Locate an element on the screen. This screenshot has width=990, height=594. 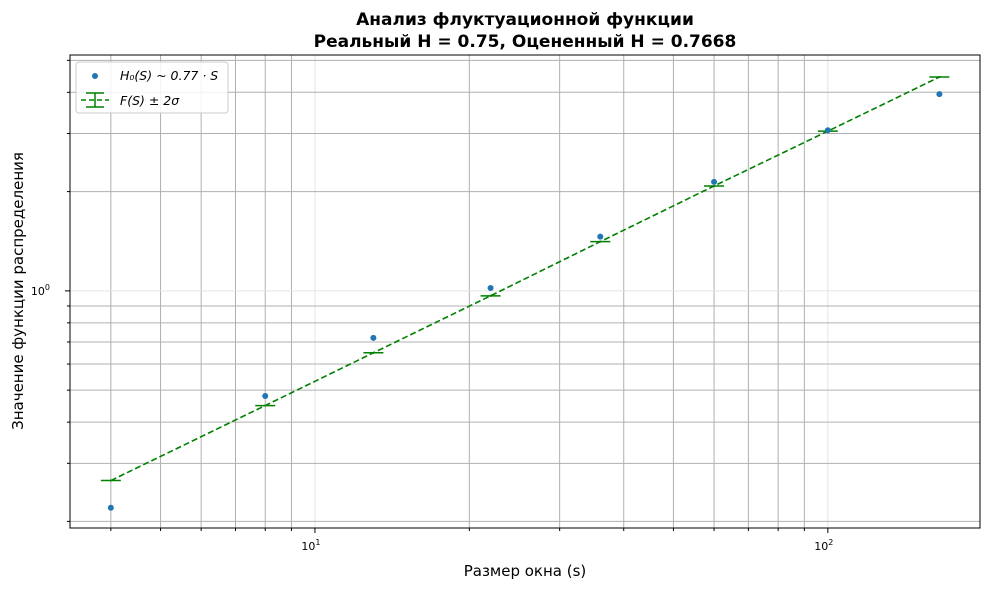
y-tick-label: 100 is located at coordinates (40, 290).